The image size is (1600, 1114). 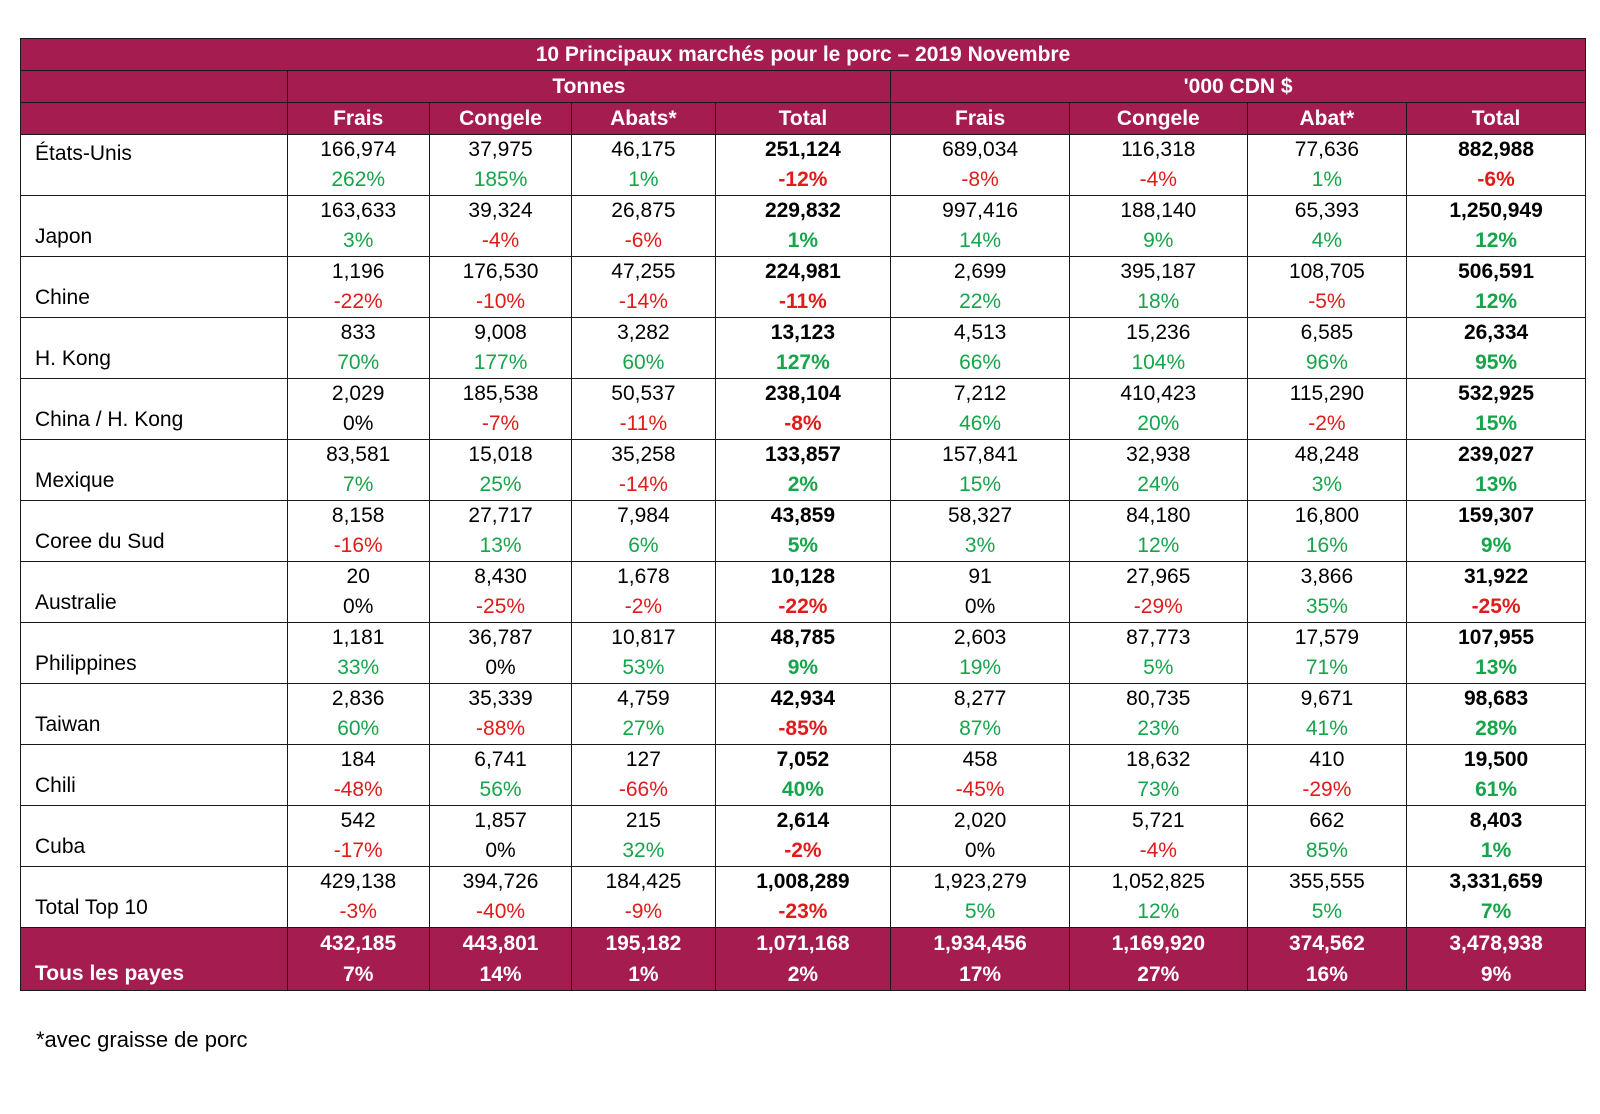 I want to click on value-cell: 443,801, so click(x=500, y=943).